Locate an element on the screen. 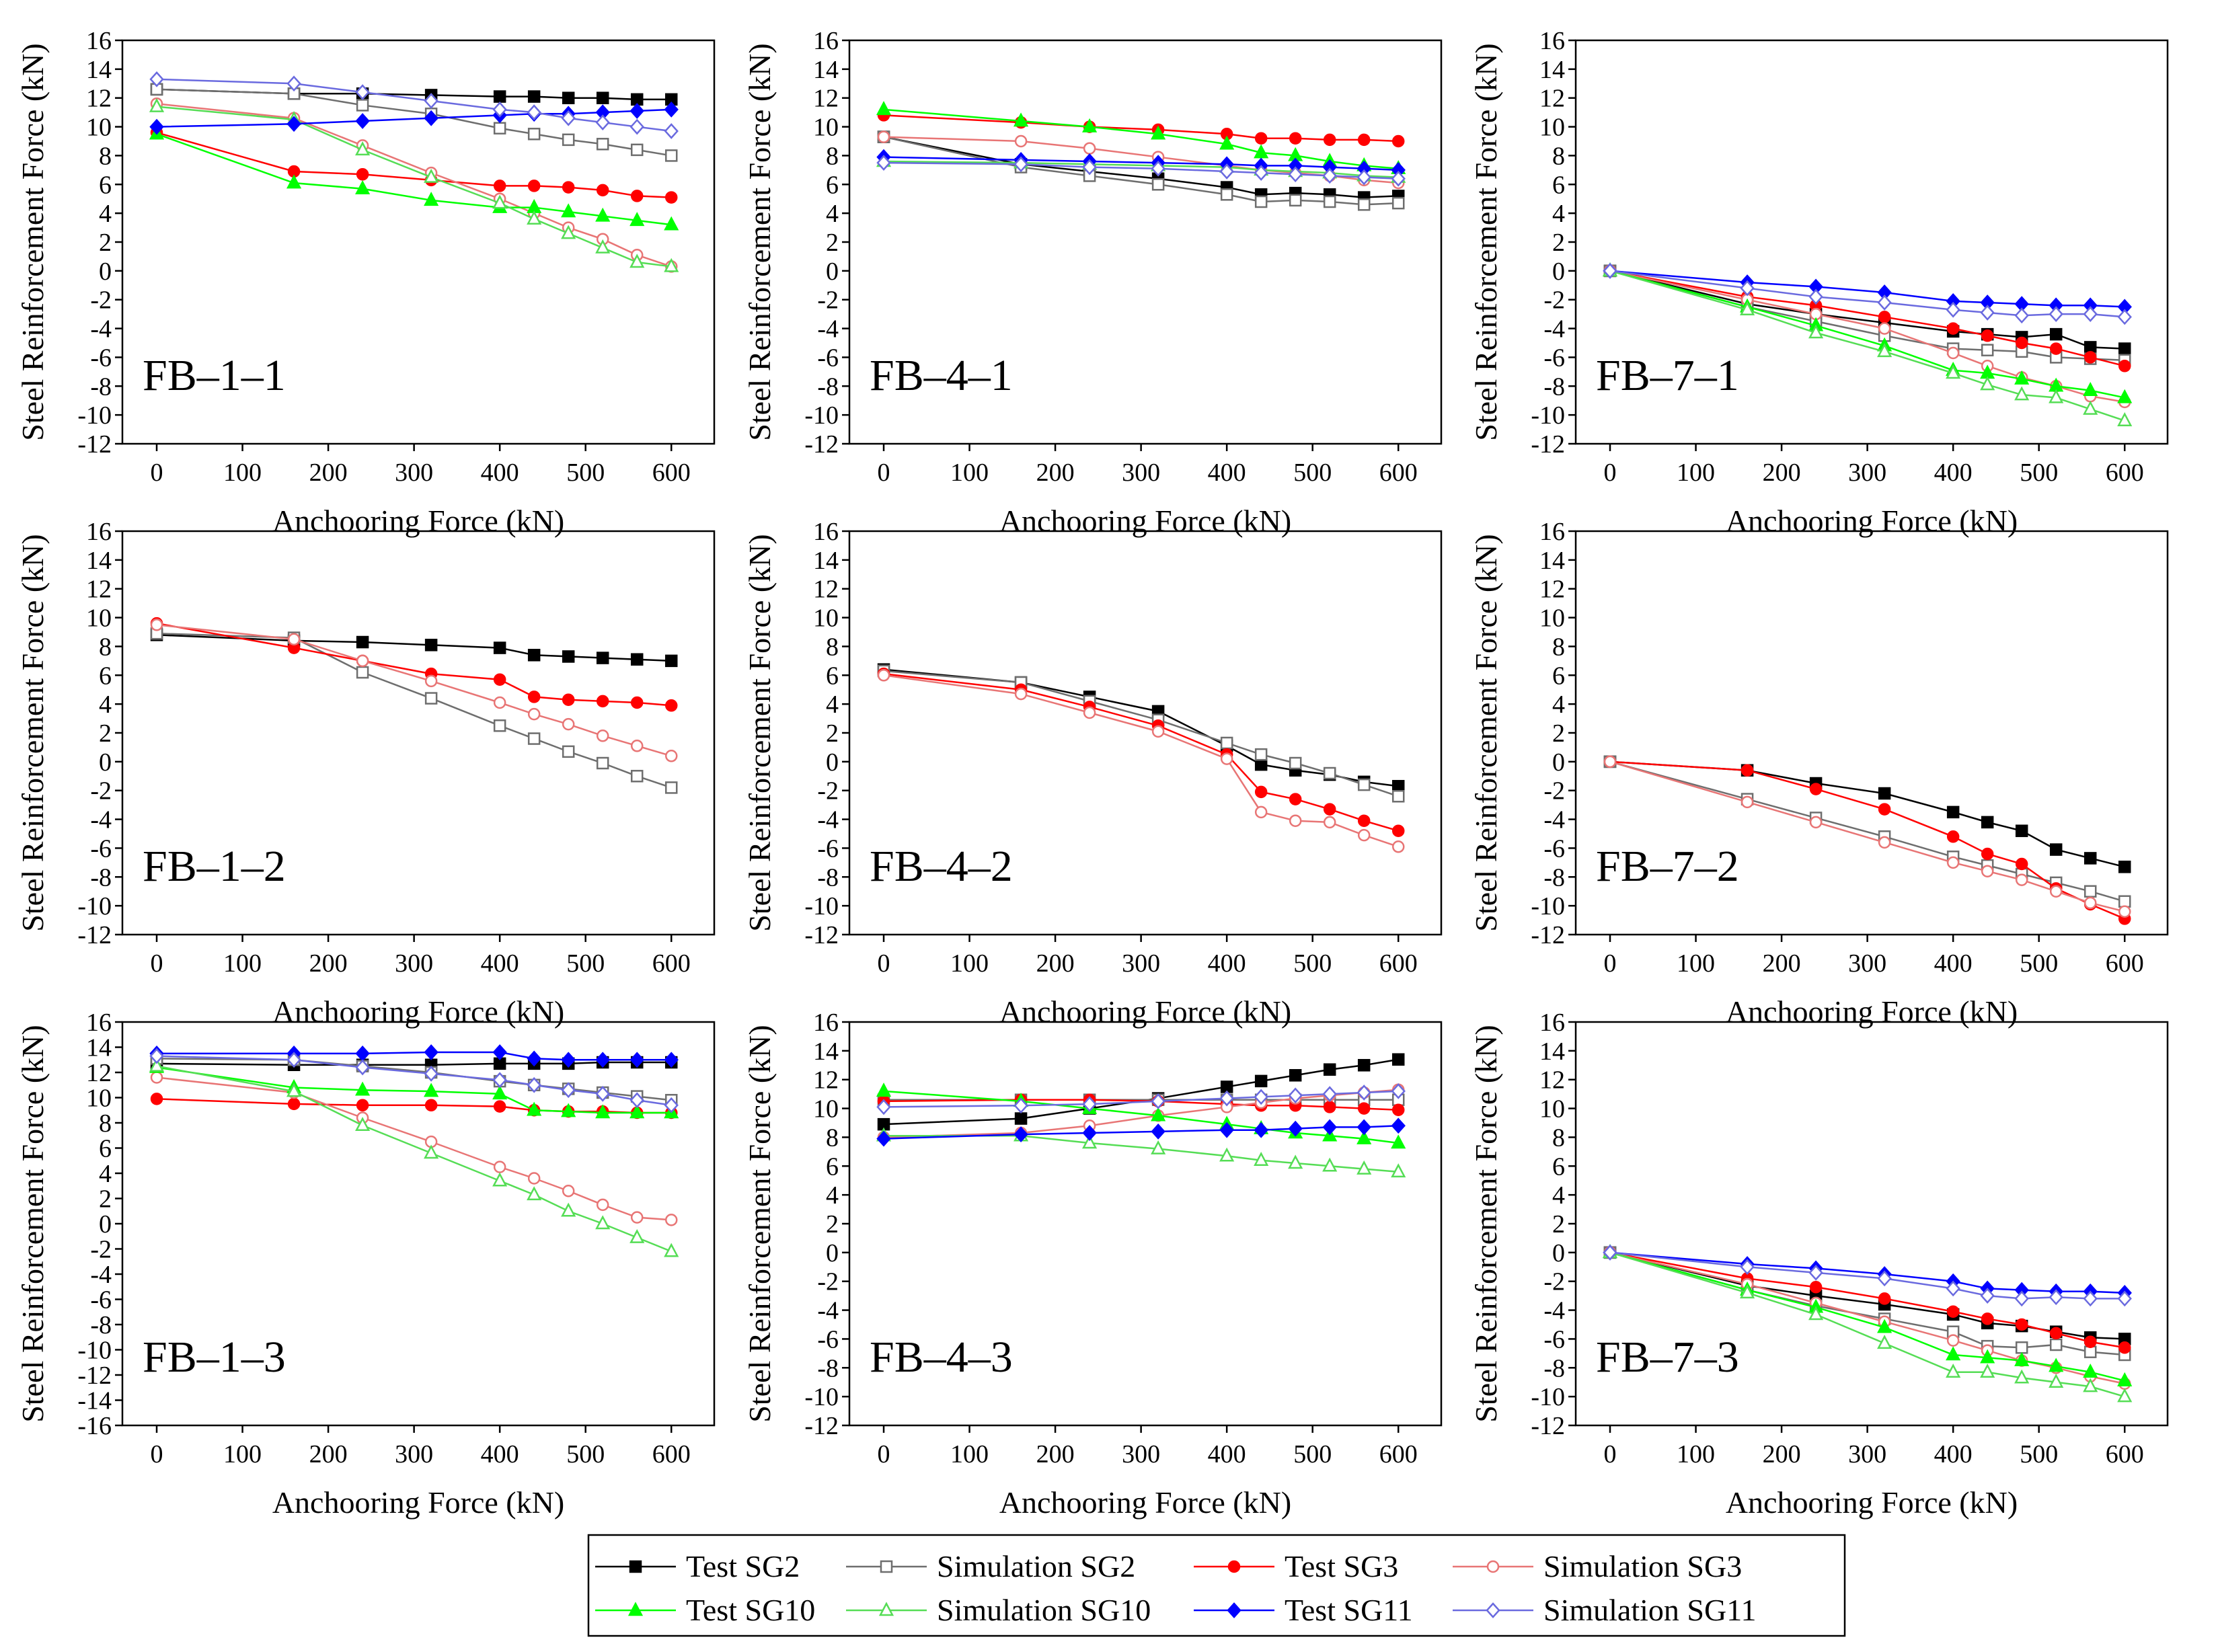  y-tick-label: -4 is located at coordinates (828, 820).